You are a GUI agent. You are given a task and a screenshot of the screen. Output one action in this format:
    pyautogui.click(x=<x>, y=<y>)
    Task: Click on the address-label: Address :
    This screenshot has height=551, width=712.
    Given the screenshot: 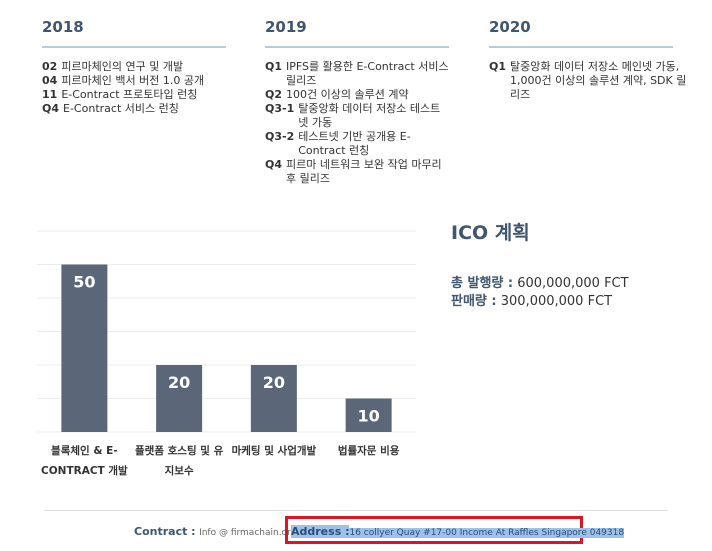 What is the action you would take?
    pyautogui.click(x=320, y=531)
    